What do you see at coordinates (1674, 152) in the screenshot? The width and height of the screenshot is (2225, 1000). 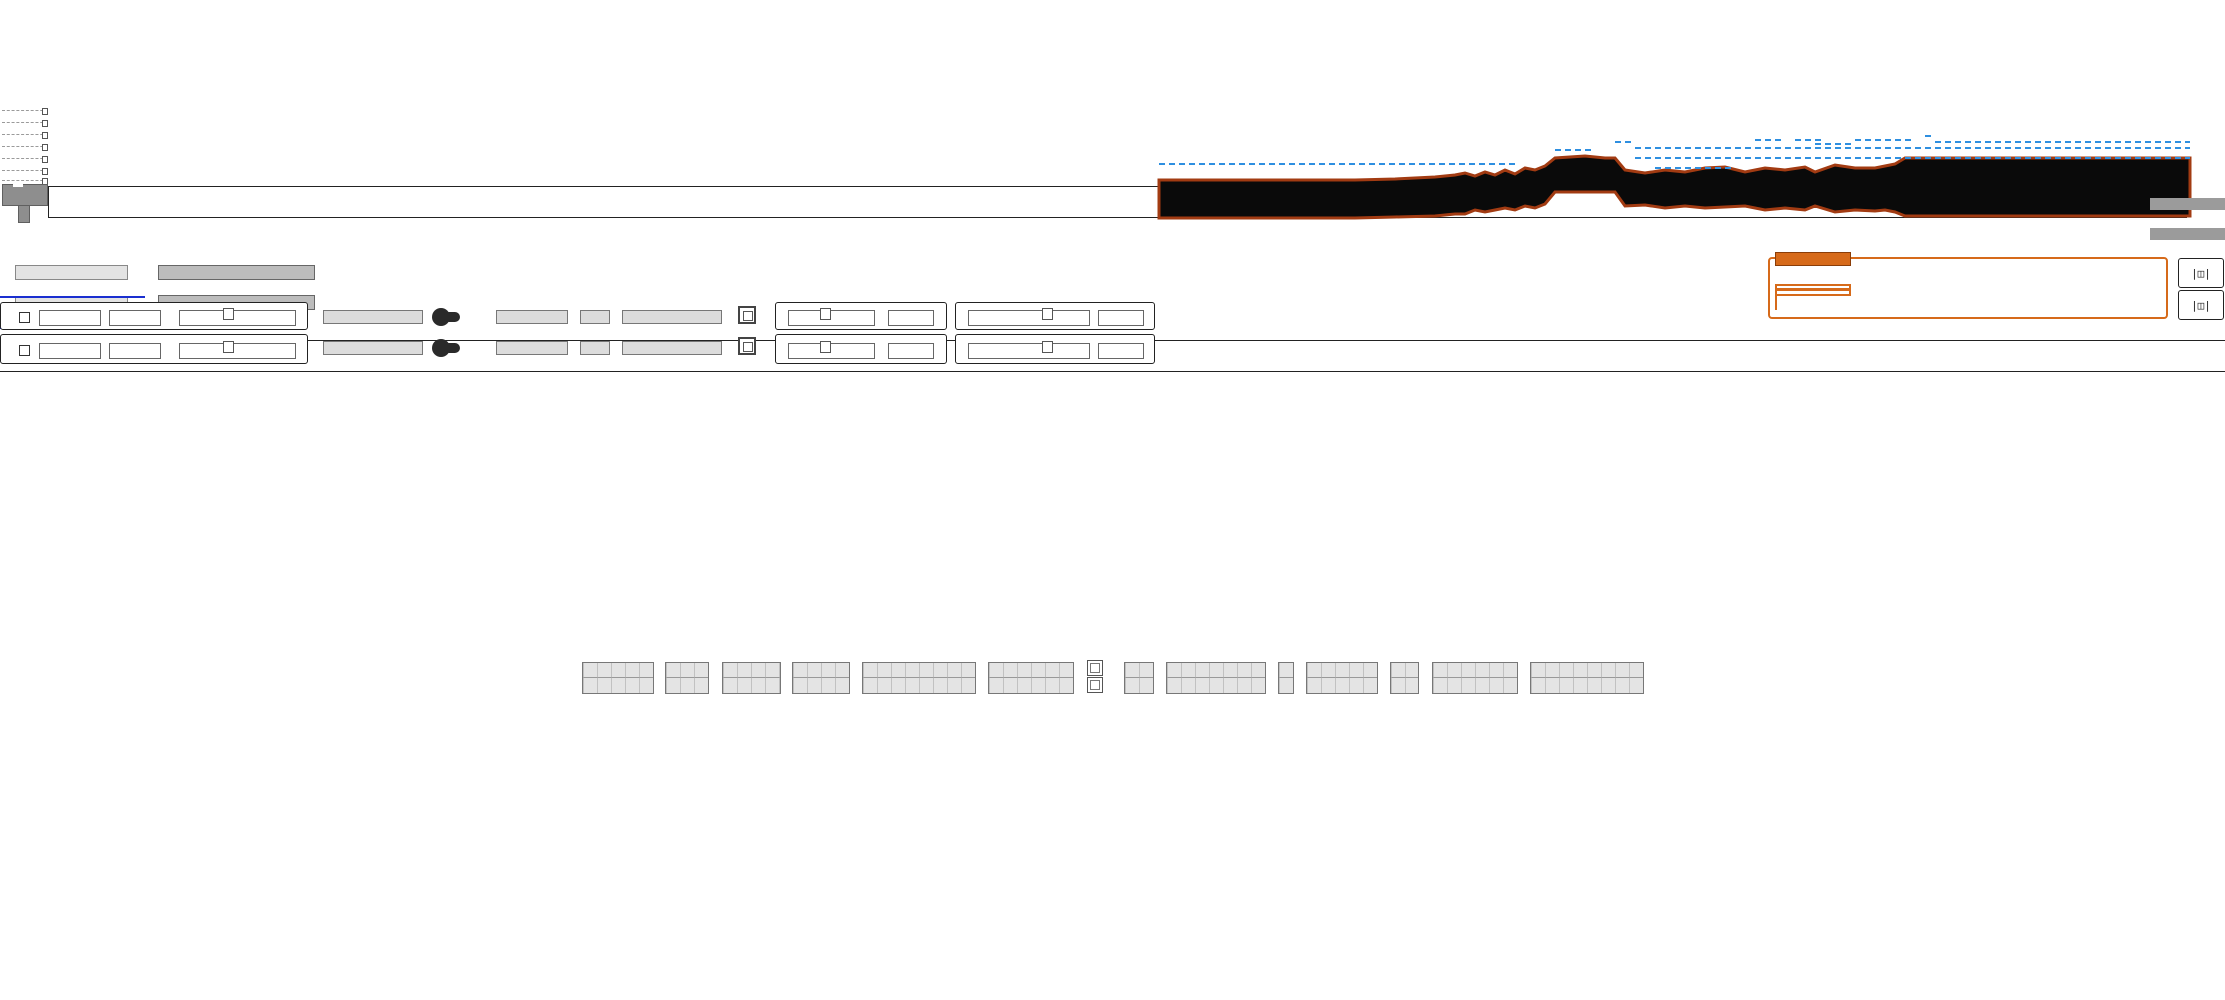 I see `guide-dashes` at bounding box center [1674, 152].